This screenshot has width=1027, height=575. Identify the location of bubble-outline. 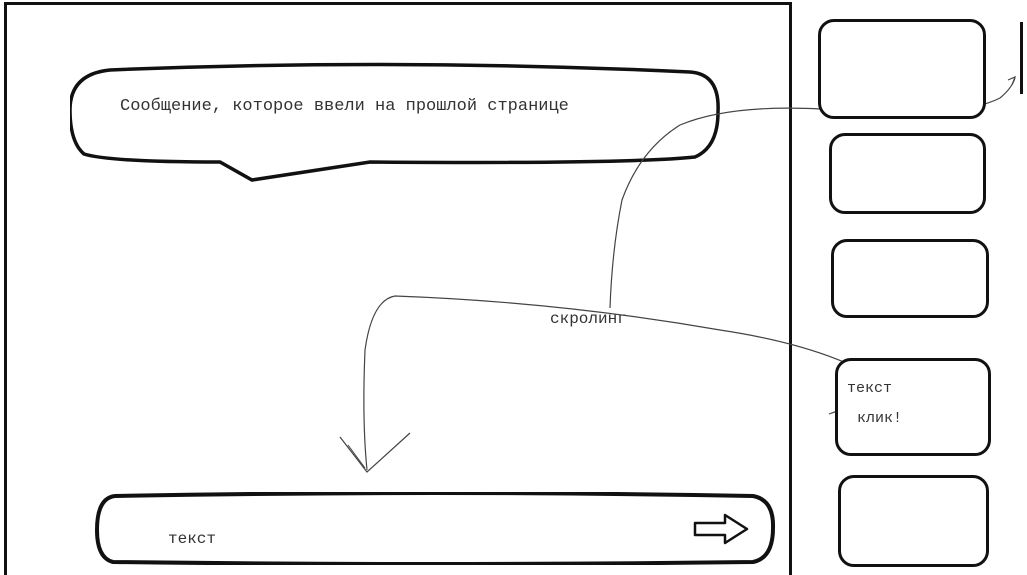
(395, 122).